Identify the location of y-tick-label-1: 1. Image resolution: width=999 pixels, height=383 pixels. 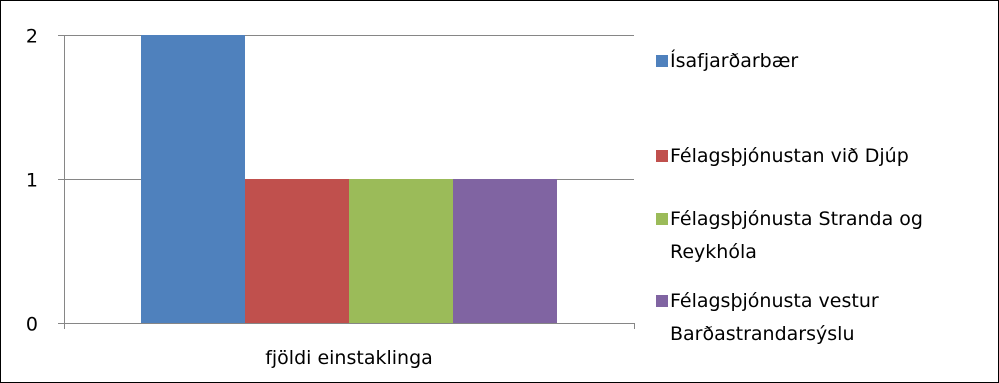
(32, 181).